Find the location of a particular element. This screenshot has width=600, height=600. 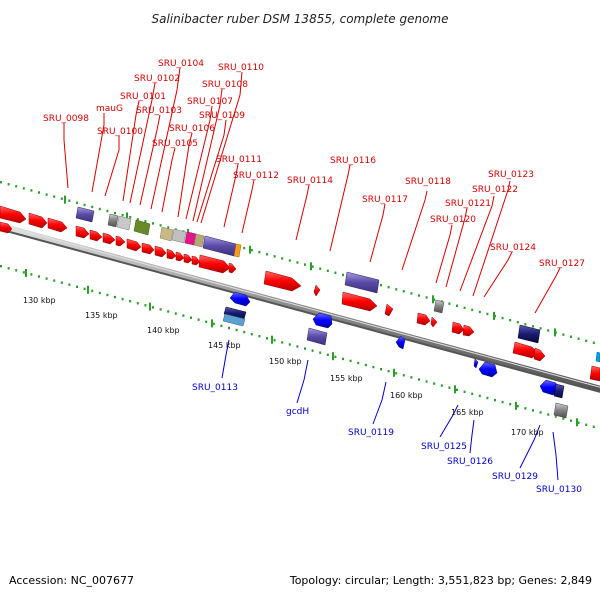

leader-lines-bottom is located at coordinates (390, 410).